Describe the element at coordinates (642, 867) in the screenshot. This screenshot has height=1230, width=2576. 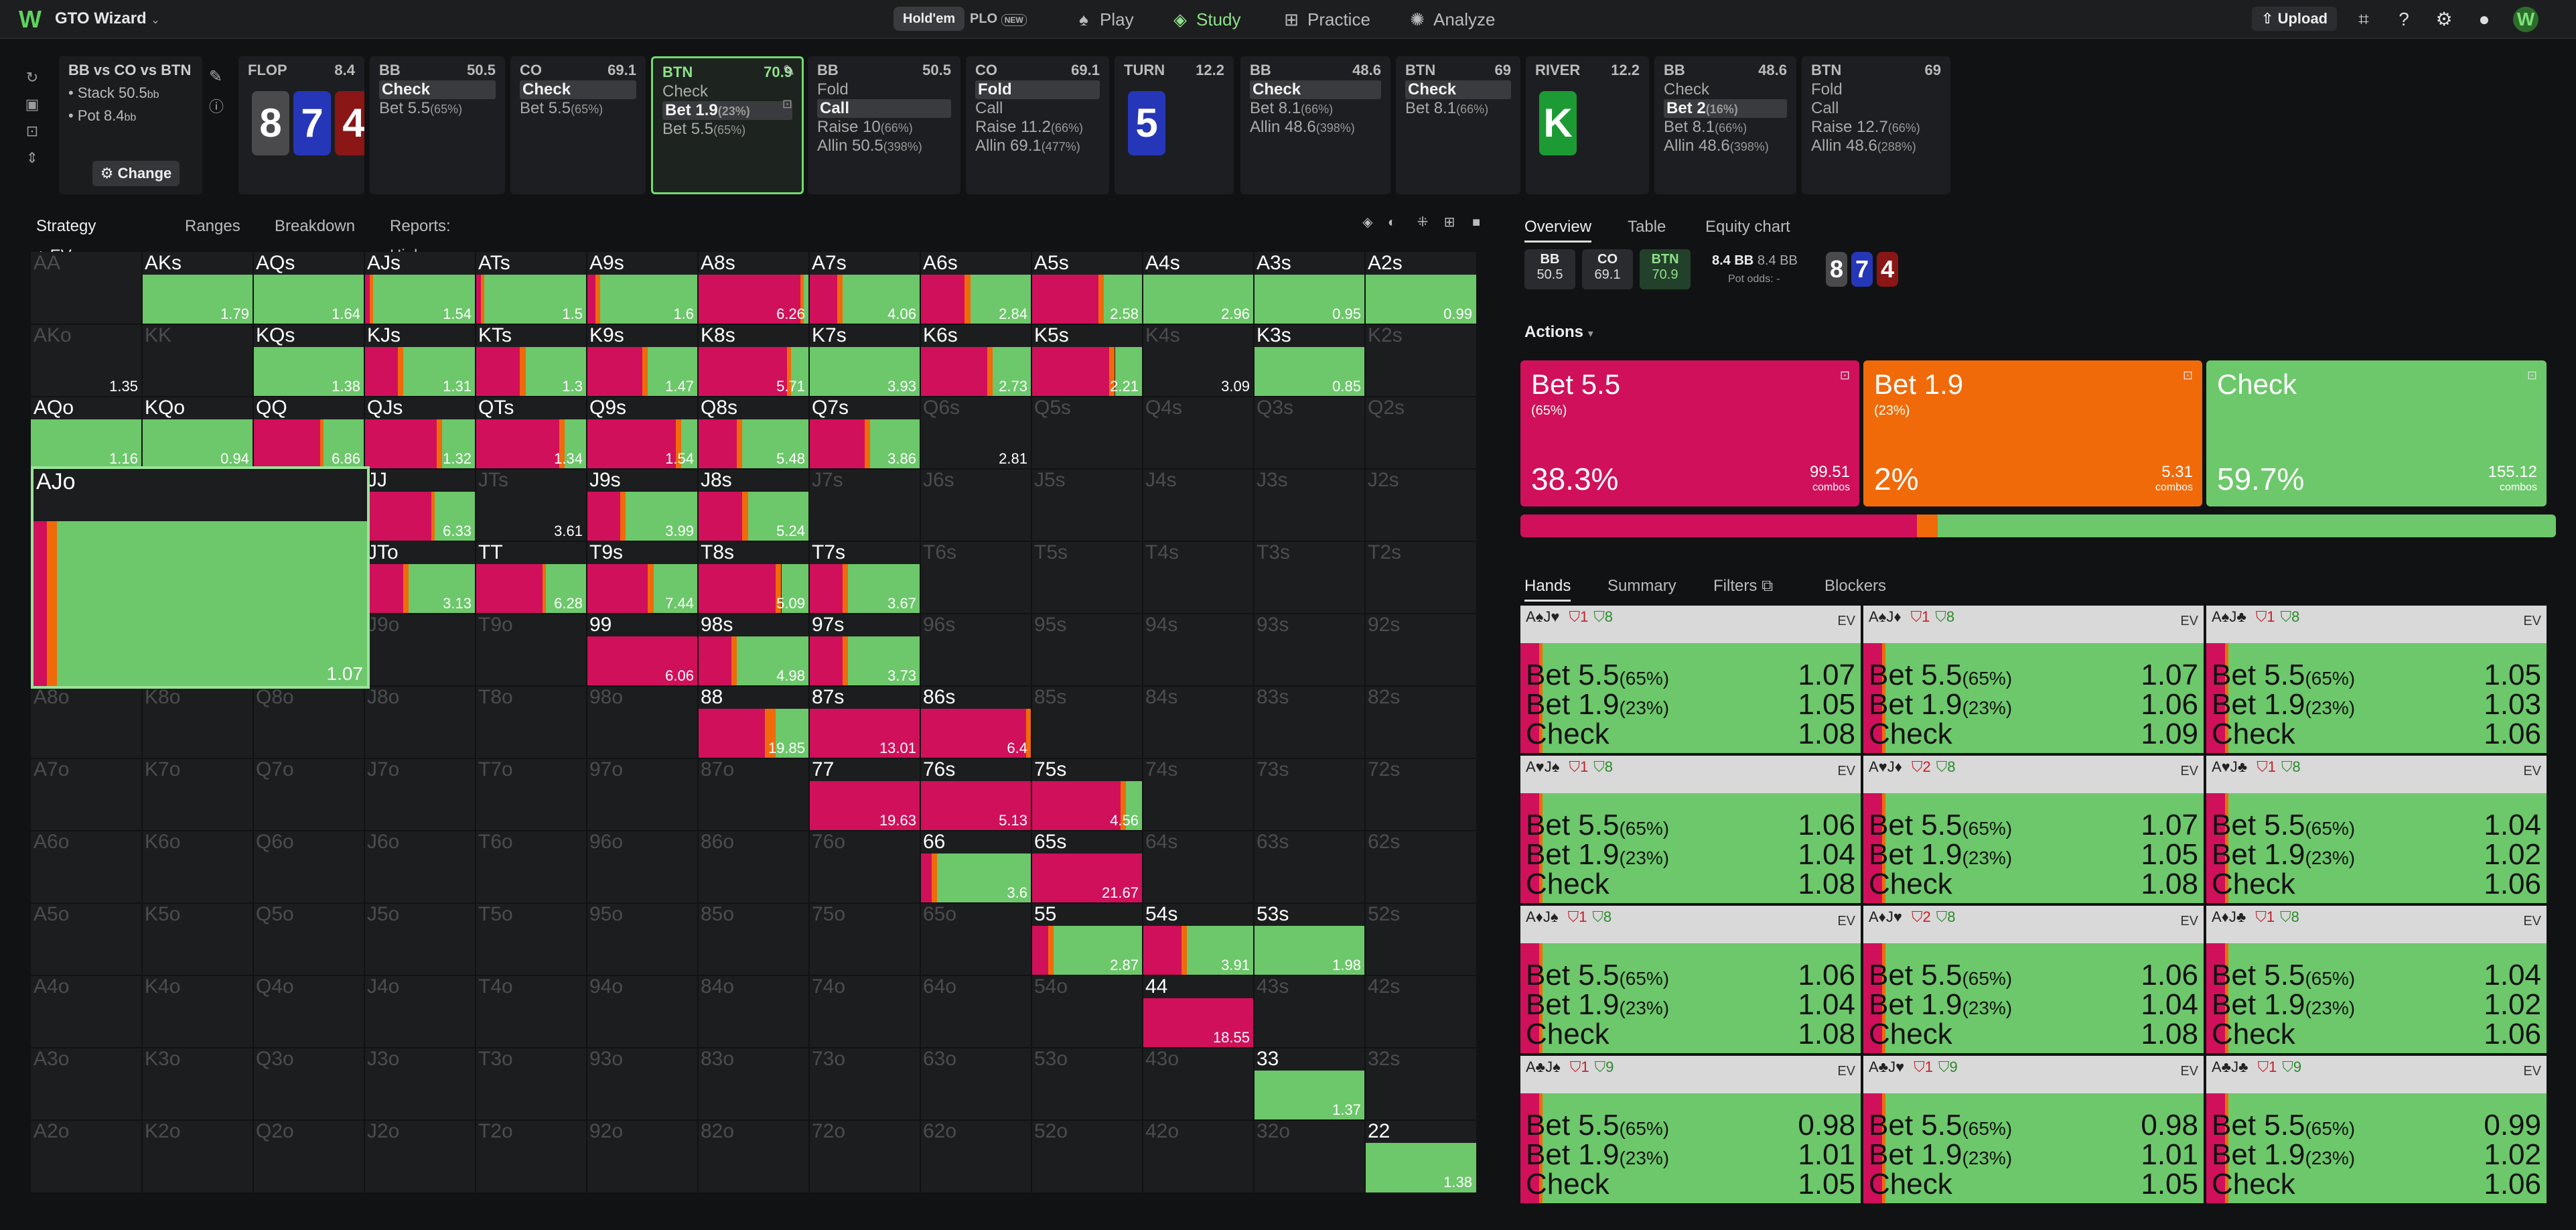
I see `hand-cell: 96o` at that location.